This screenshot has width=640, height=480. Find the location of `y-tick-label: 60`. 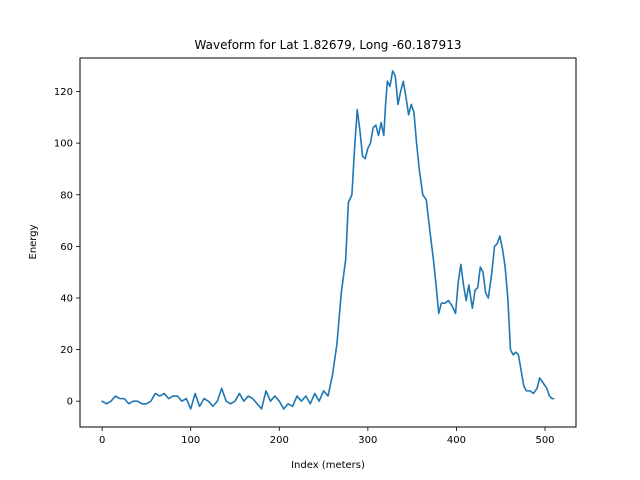

y-tick-label: 60 is located at coordinates (66, 247).